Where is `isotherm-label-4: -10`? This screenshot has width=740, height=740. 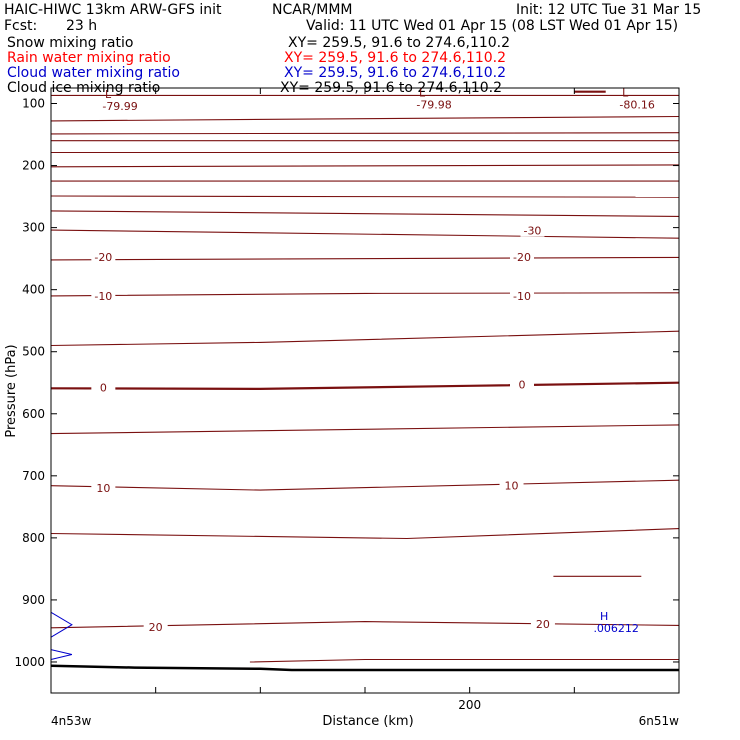
isotherm-label-4: -10 is located at coordinates (522, 296).